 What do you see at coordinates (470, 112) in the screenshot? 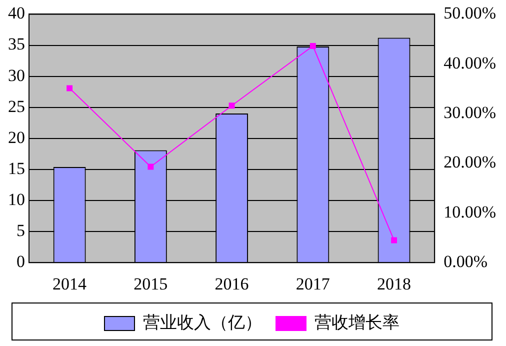
I see `y2-tick-label: 30.00%` at bounding box center [470, 112].